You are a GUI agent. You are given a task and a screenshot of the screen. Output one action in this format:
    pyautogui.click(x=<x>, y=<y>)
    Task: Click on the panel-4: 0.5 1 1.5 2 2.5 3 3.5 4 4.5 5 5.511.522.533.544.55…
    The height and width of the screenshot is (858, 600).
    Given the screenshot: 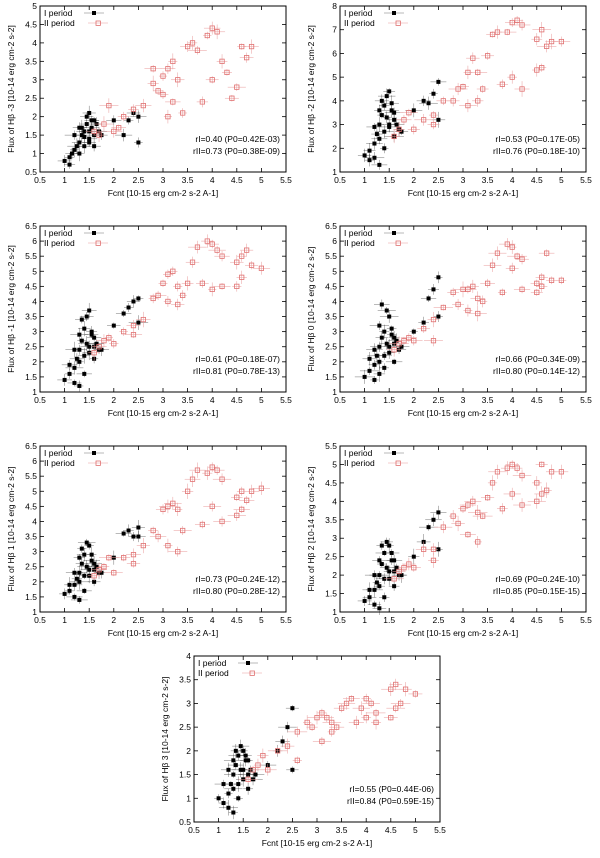 What is the action you would take?
    pyautogui.click(x=449, y=319)
    